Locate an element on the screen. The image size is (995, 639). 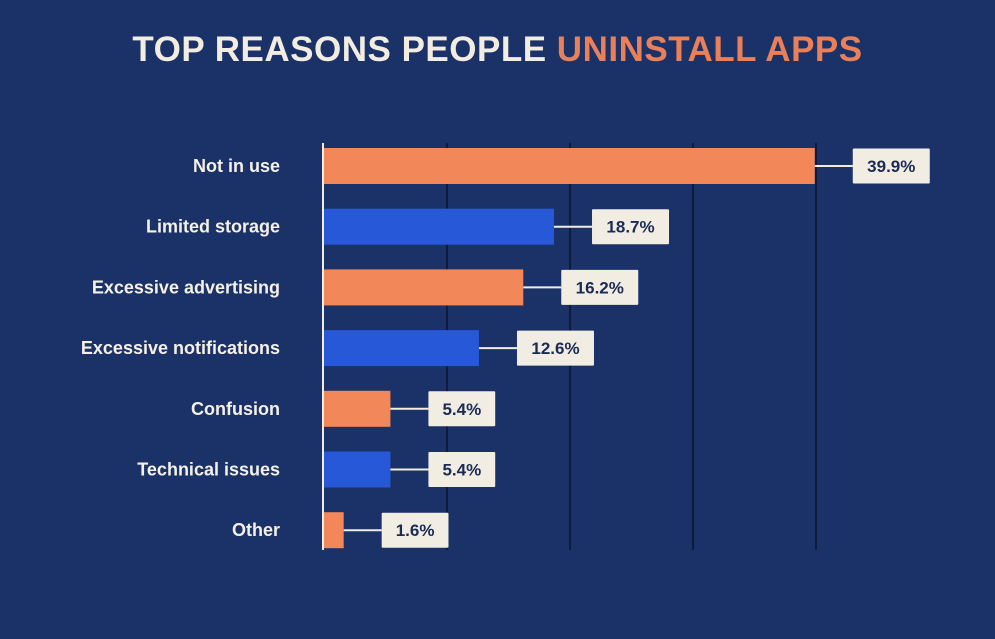
value-label: 18.7% is located at coordinates (630, 227).